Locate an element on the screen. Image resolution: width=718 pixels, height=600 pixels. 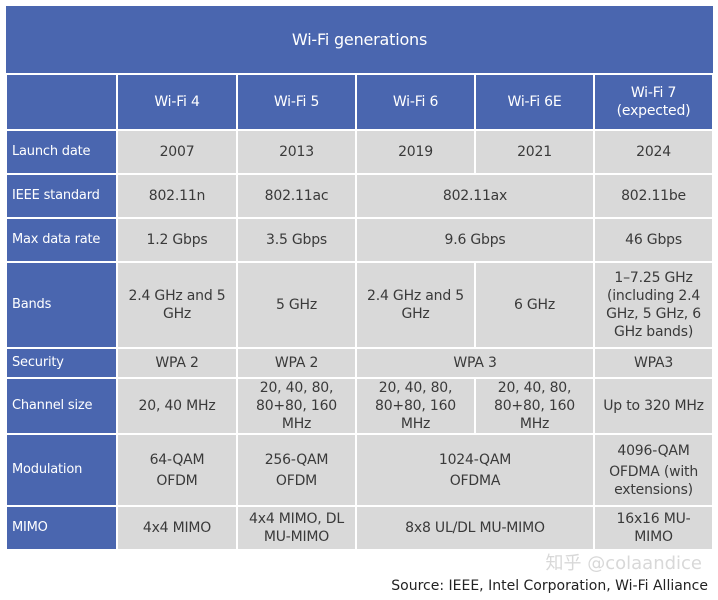
cell: 802.11be is located at coordinates (653, 196).